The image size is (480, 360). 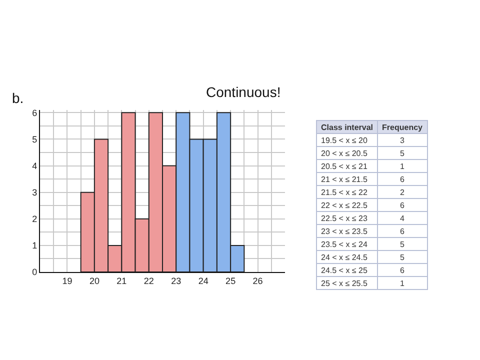 I want to click on text: Frequency, so click(x=402, y=127).